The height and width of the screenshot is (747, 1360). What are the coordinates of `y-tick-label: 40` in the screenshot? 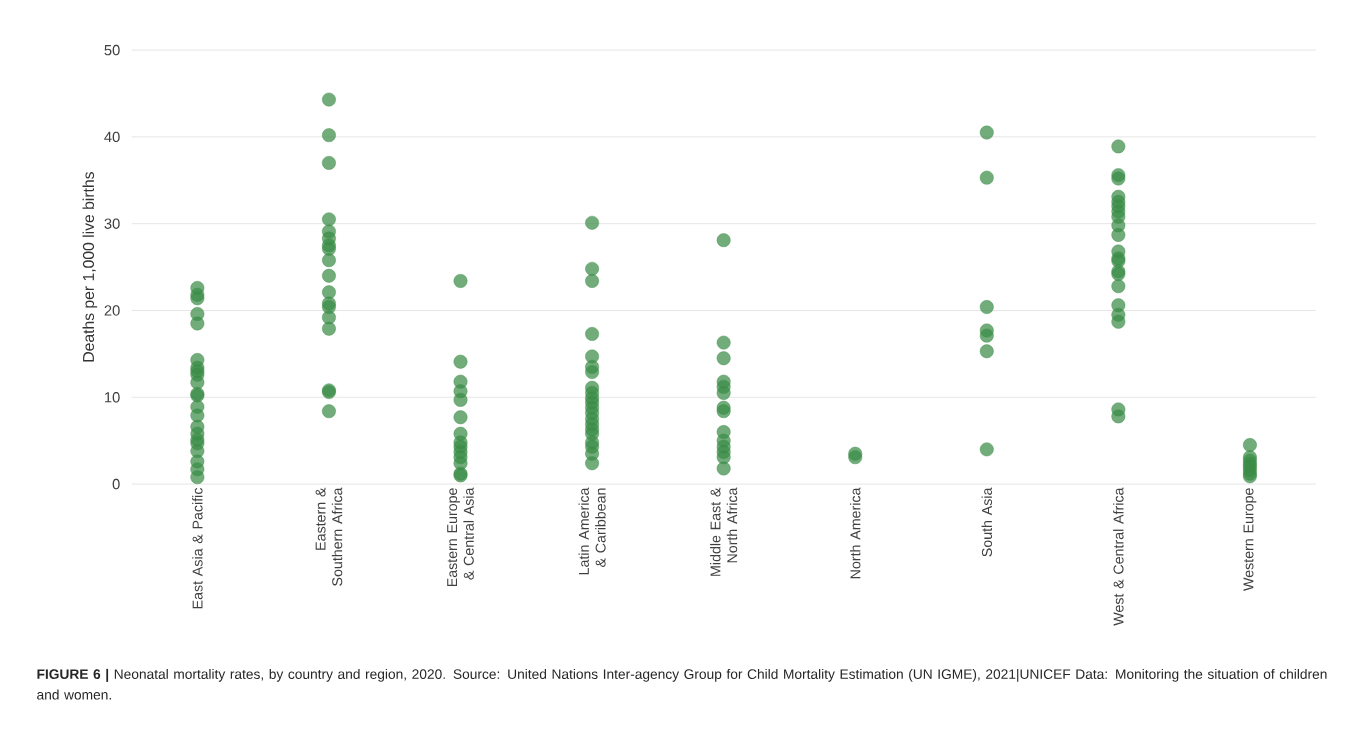 It's located at (112, 136).